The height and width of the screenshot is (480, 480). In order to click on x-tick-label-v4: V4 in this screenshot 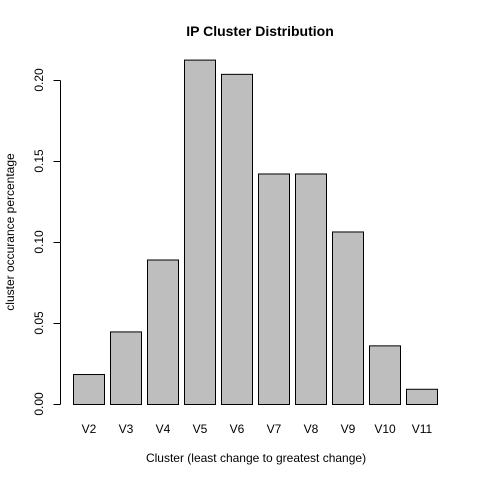, I will do `click(163, 429)`.